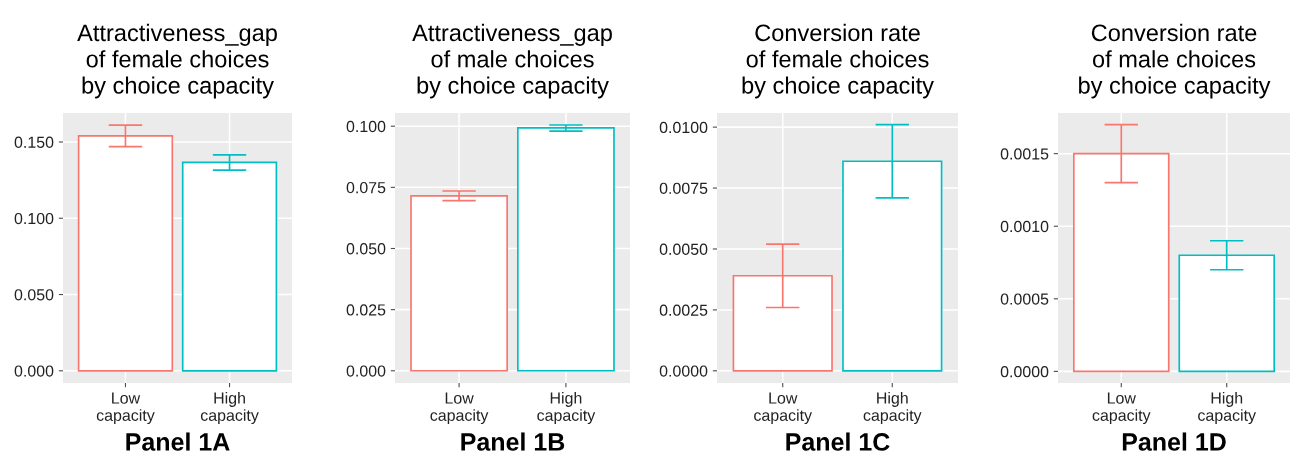  What do you see at coordinates (178, 441) in the screenshot?
I see `x-axis-title: Panel 1A` at bounding box center [178, 441].